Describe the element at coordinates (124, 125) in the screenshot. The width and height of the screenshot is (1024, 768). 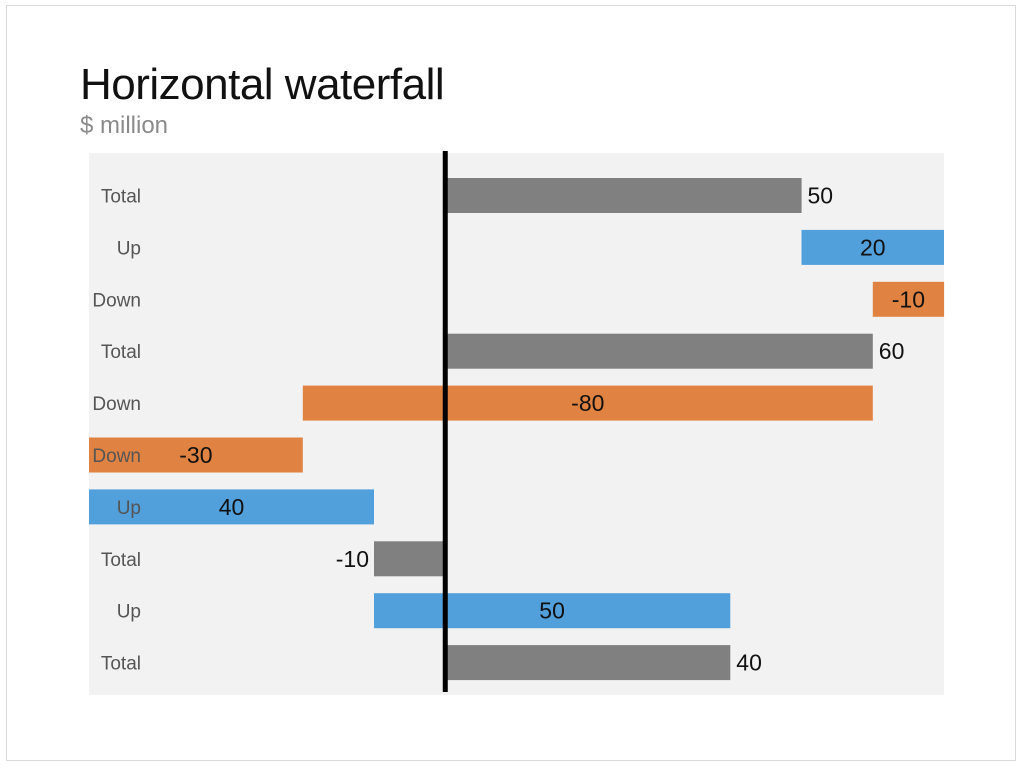
I see `chart-subtitle: $ million` at that location.